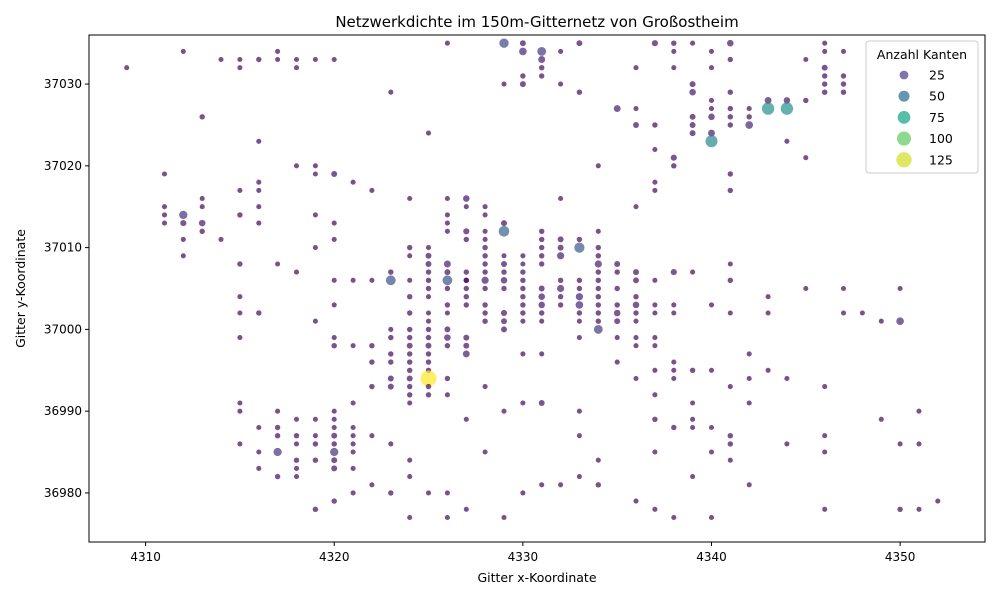 This screenshot has width=1000, height=600. Describe the element at coordinates (63, 411) in the screenshot. I see `y-tick-label: 36990` at that location.